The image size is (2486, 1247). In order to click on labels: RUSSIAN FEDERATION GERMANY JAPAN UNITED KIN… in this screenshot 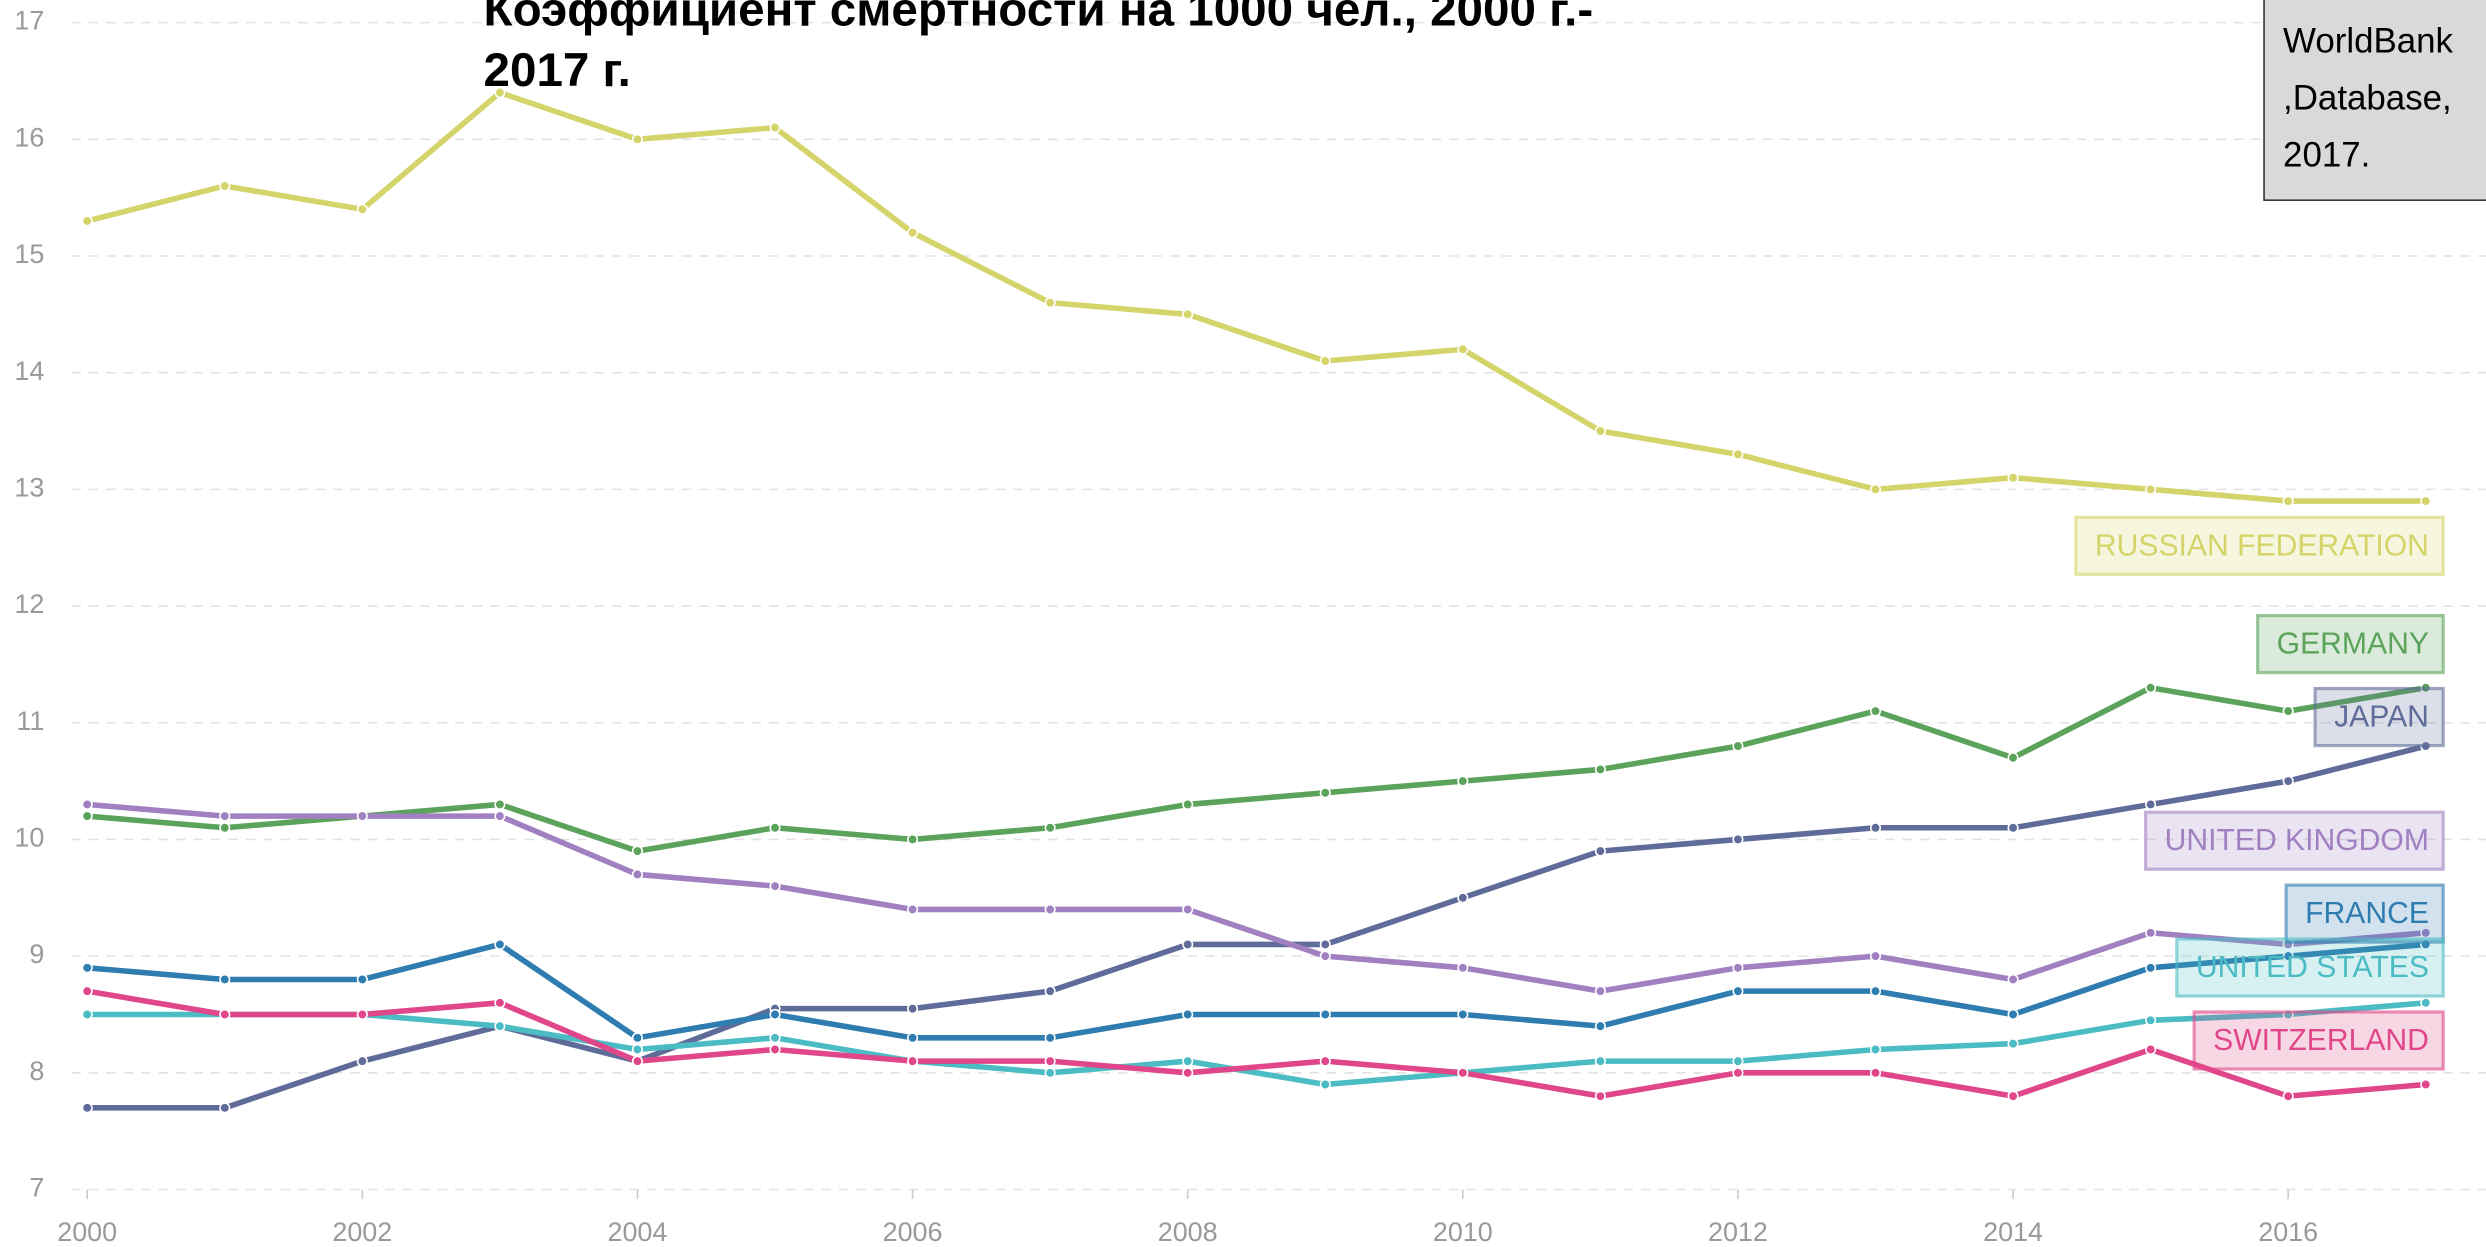, I will do `click(2259, 793)`.